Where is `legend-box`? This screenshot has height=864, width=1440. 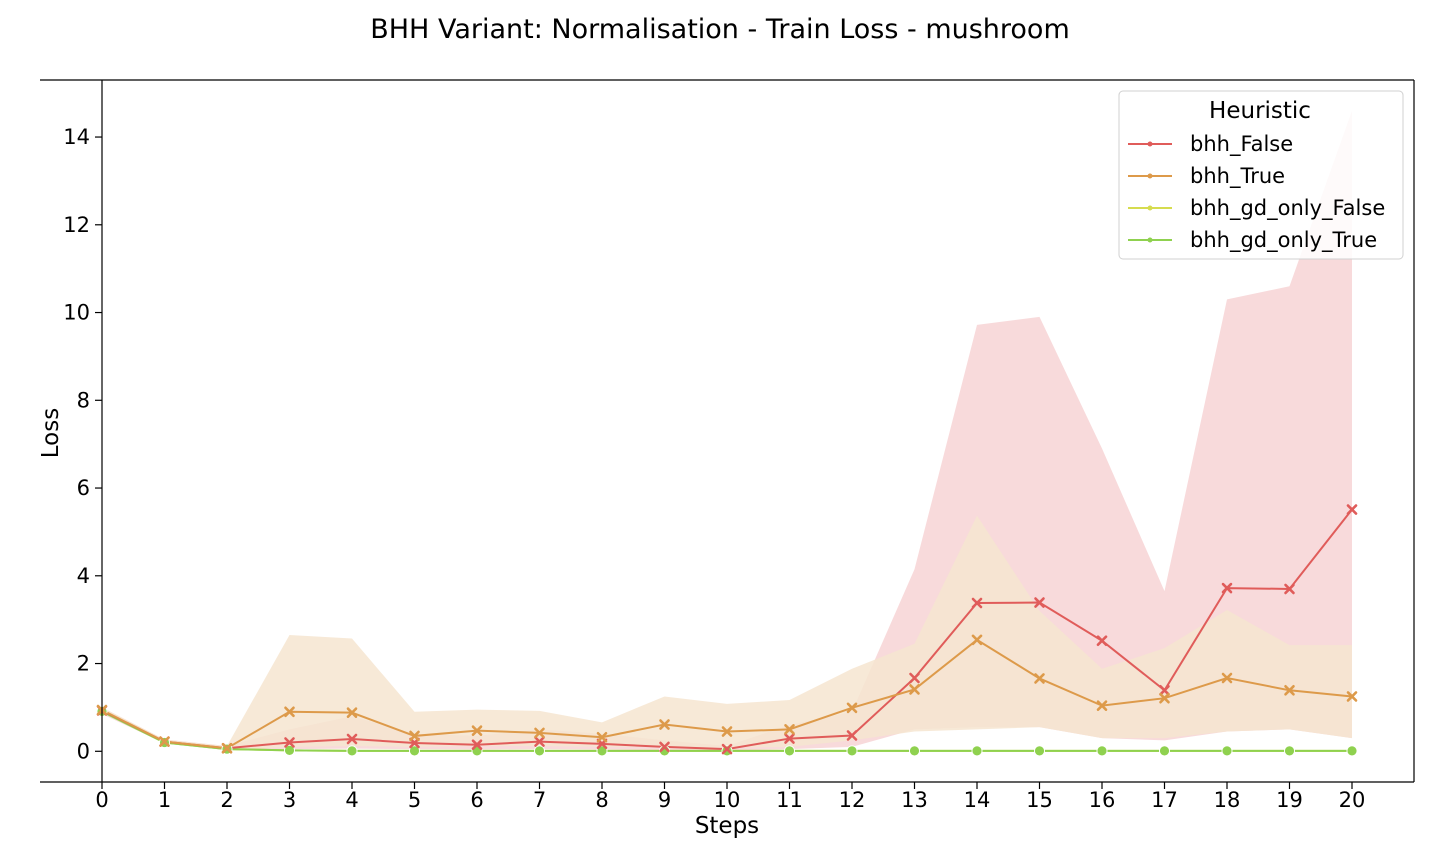
legend-box is located at coordinates (1261, 175).